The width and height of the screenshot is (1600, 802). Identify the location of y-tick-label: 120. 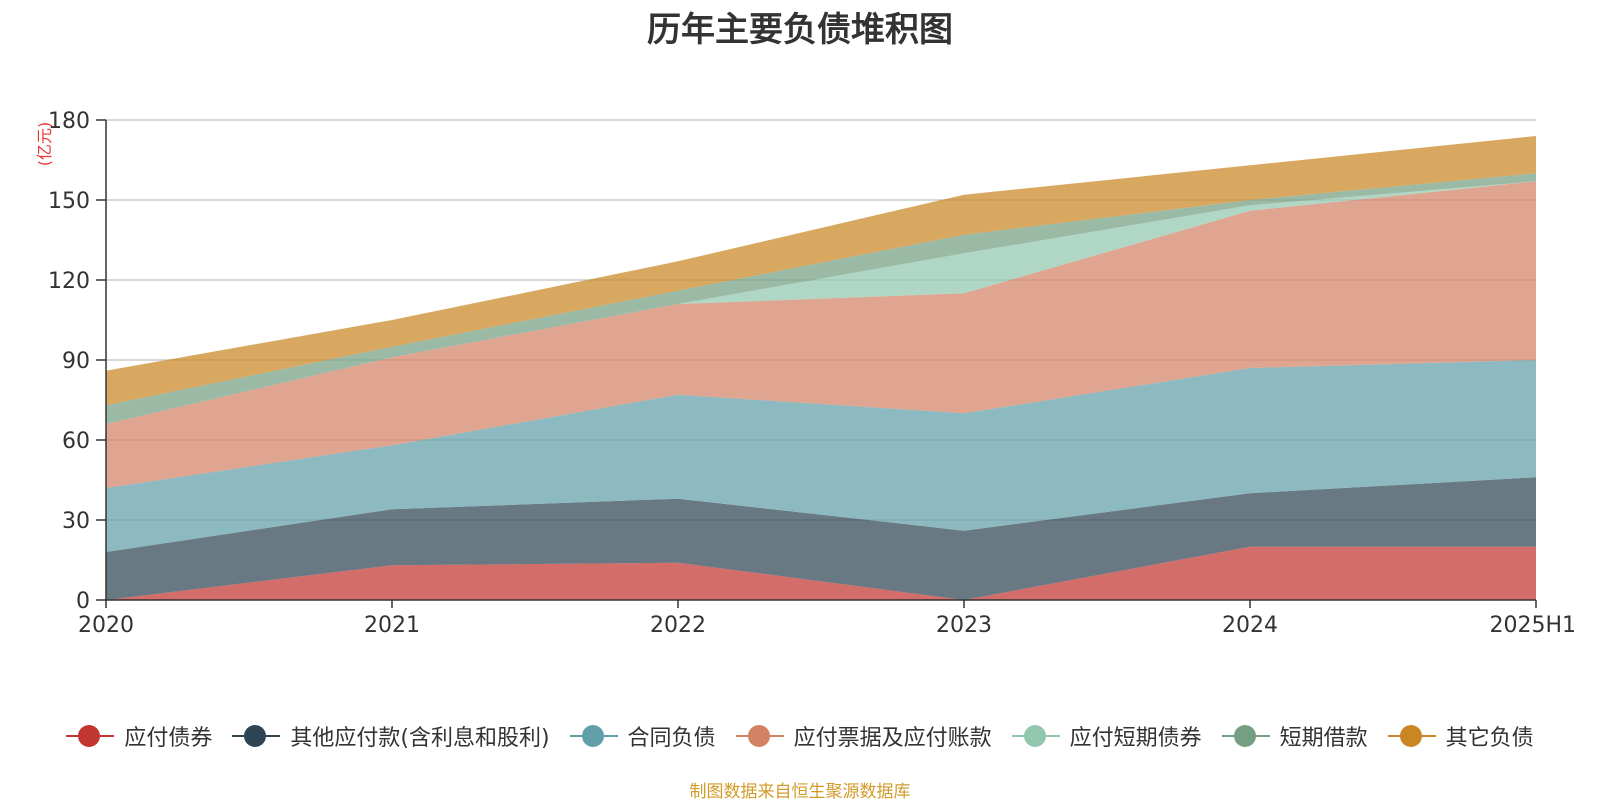
(69, 281).